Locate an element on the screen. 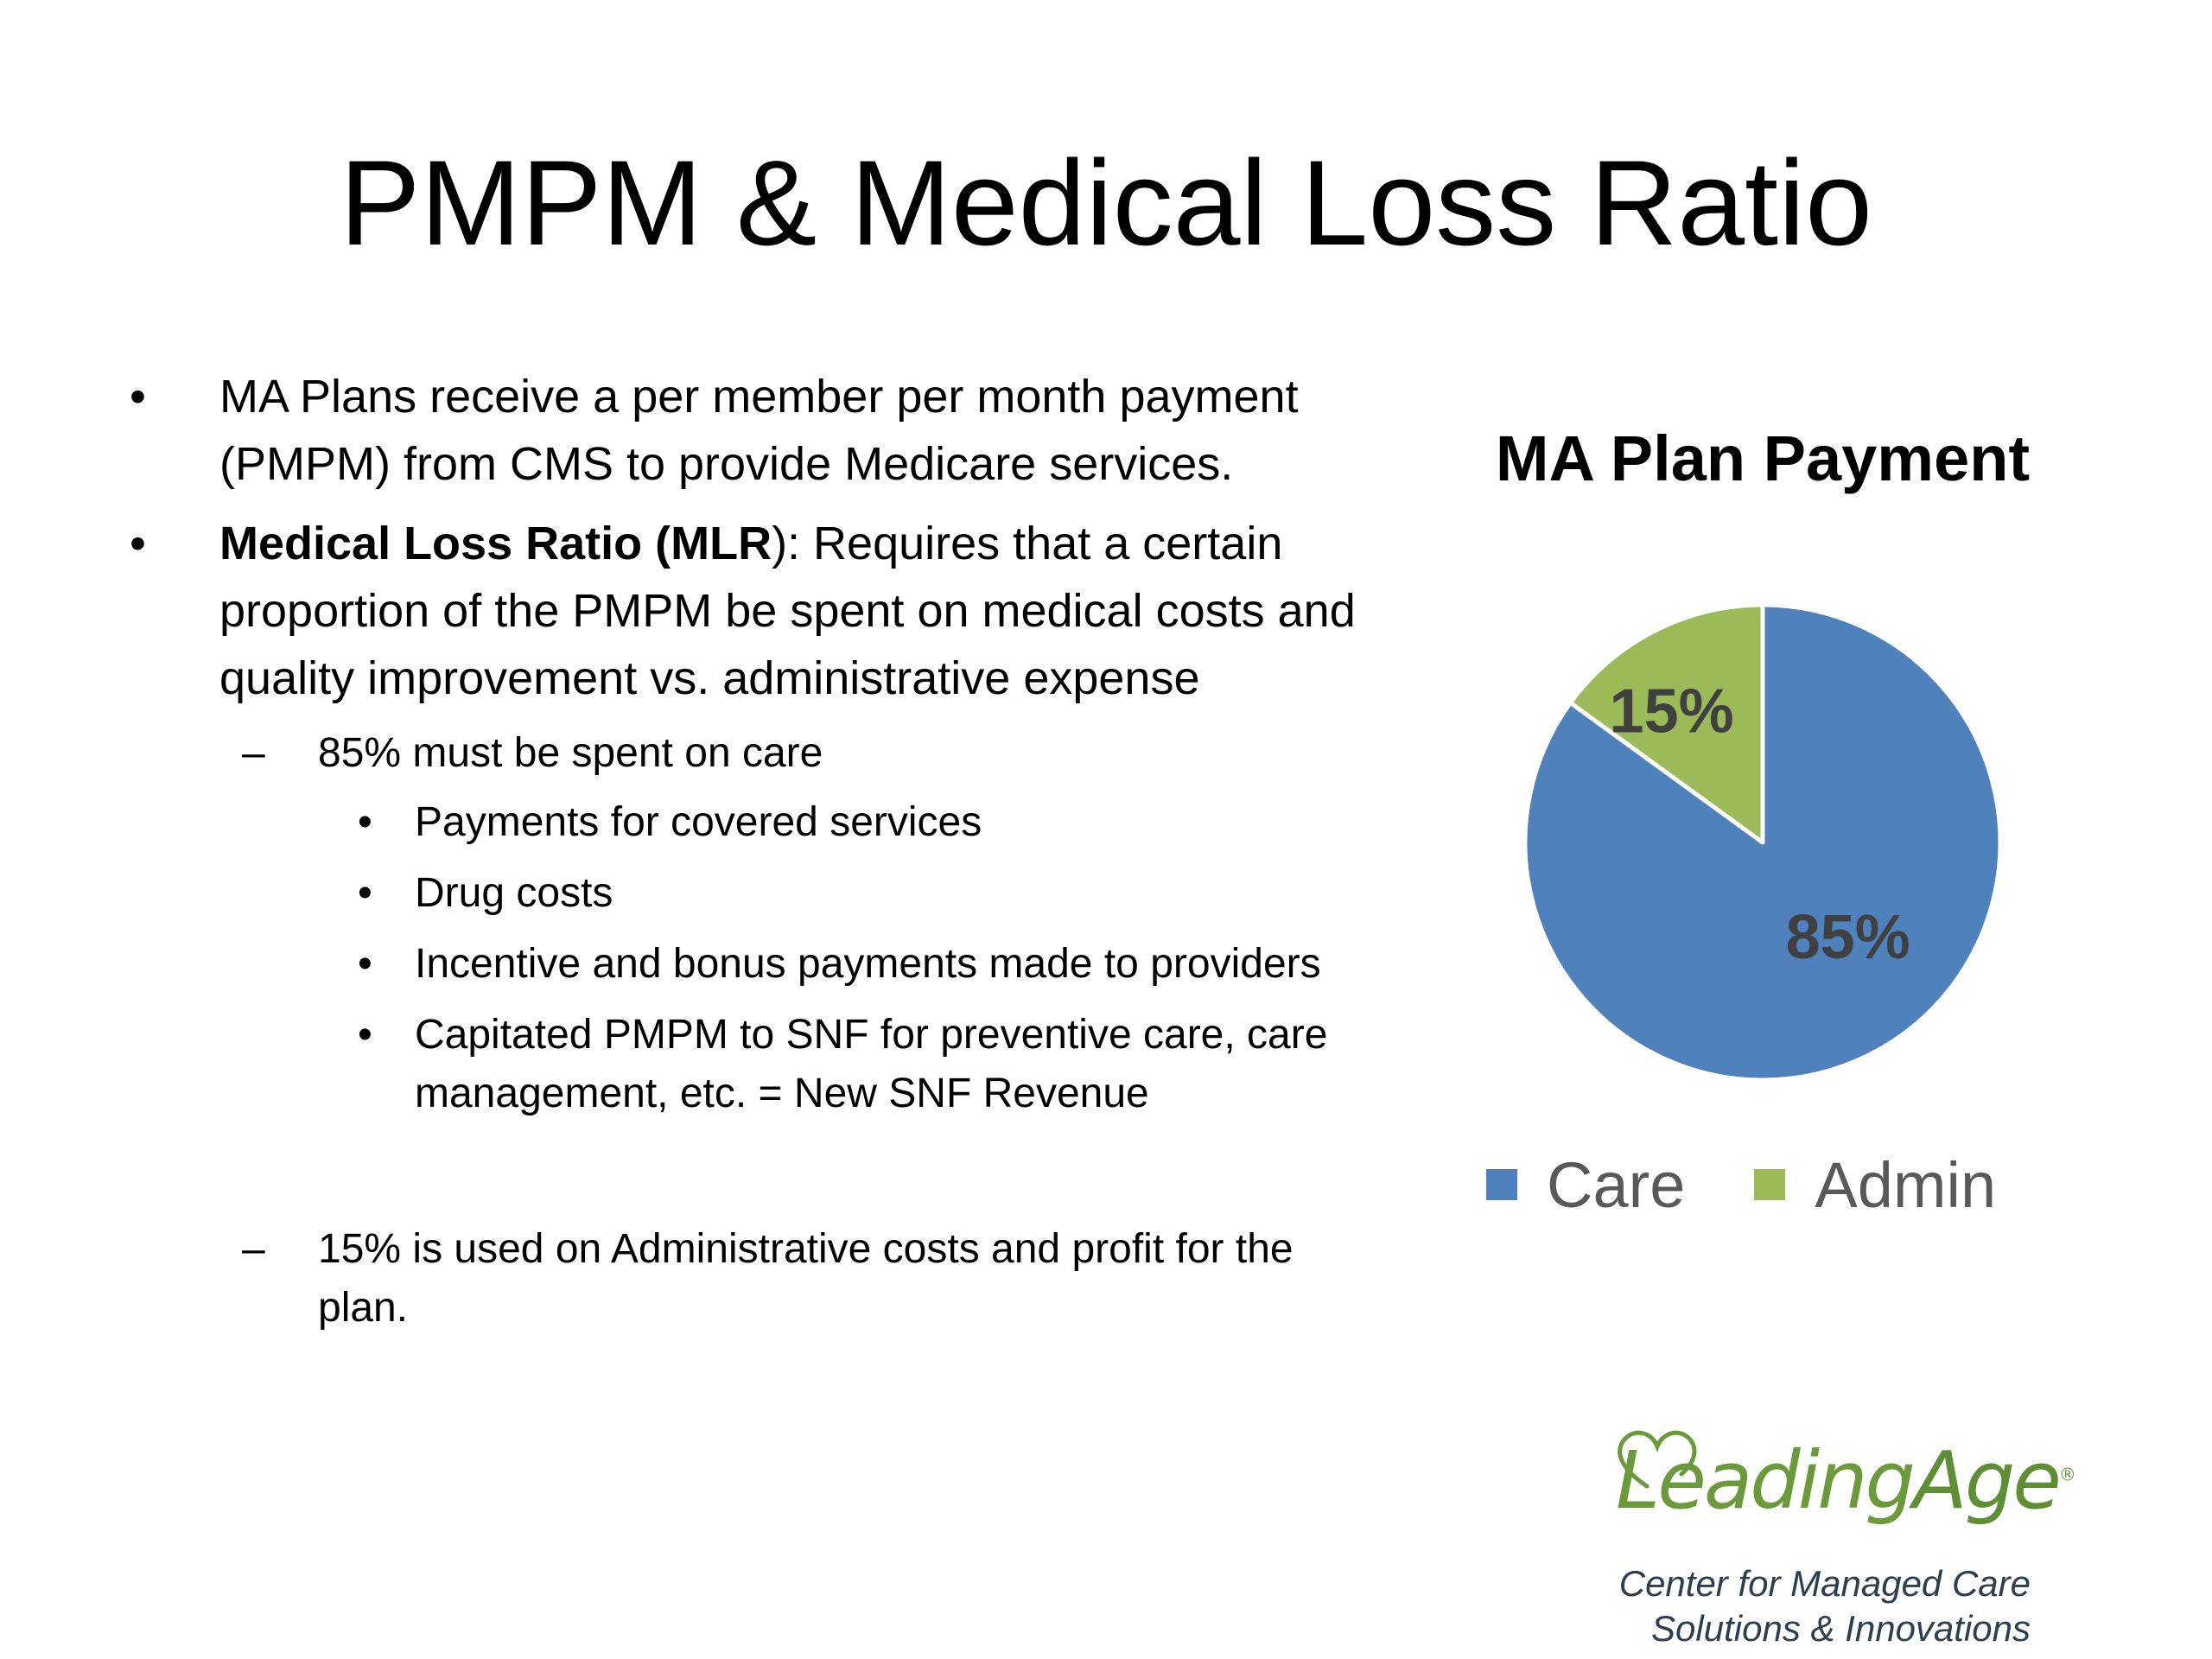 This screenshot has height=1659, width=2212. legend-item-admin: Admin is located at coordinates (1875, 1185).